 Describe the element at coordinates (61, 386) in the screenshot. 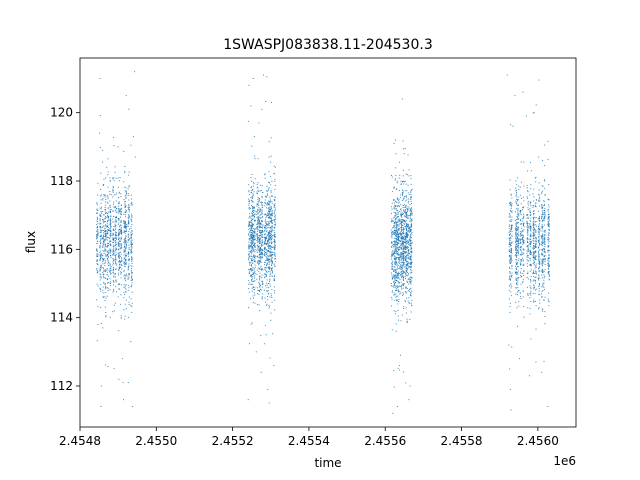

I see `y-tick-label: 112` at that location.